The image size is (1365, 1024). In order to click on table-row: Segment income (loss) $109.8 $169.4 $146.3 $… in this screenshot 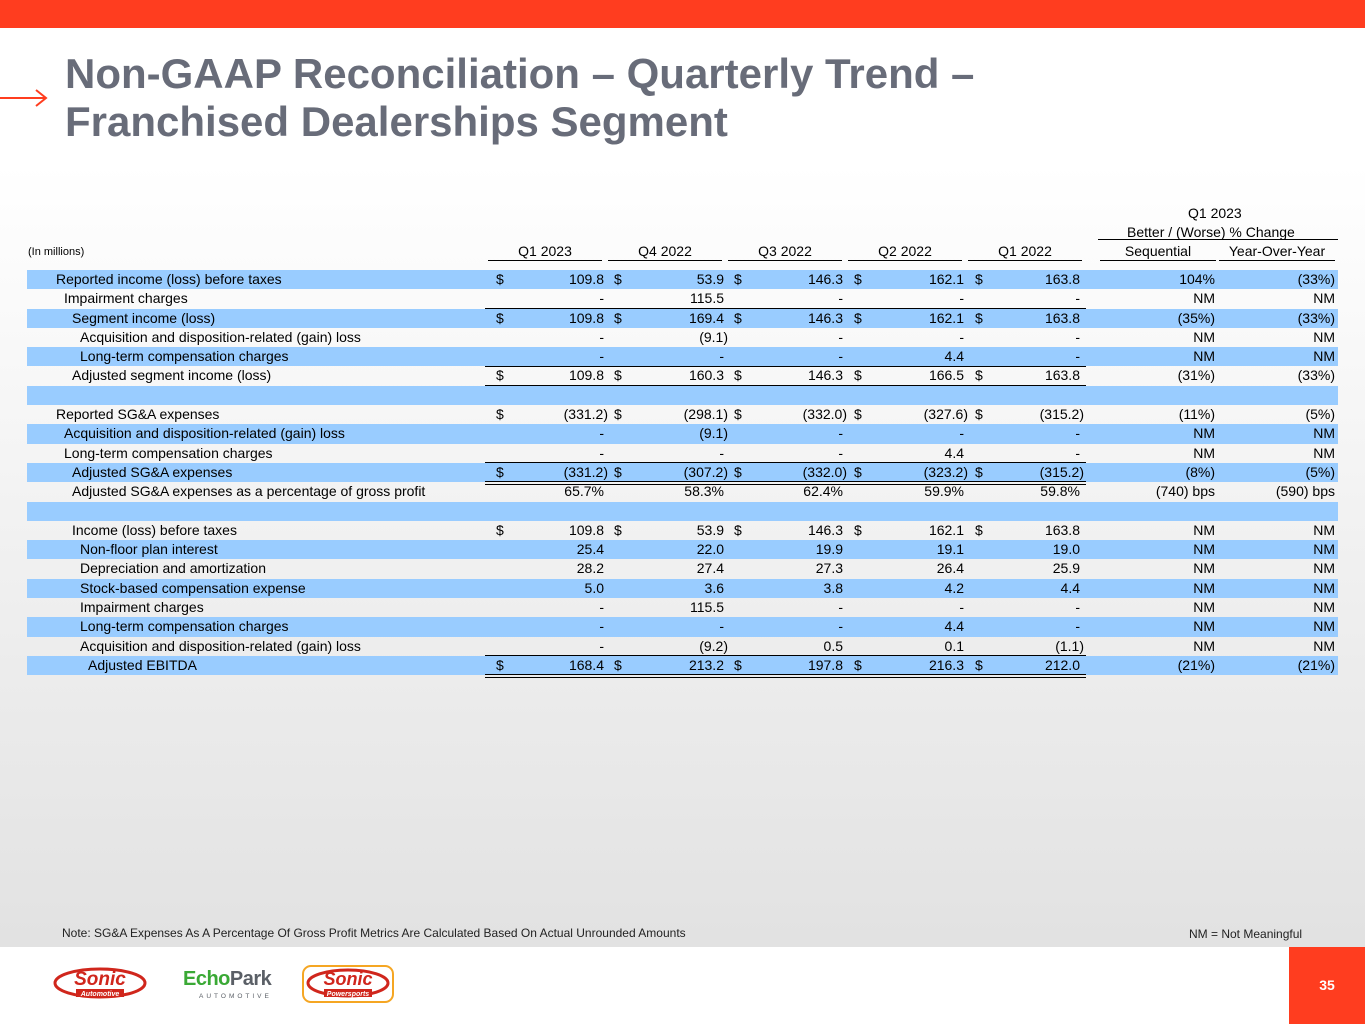, I will do `click(682, 318)`.